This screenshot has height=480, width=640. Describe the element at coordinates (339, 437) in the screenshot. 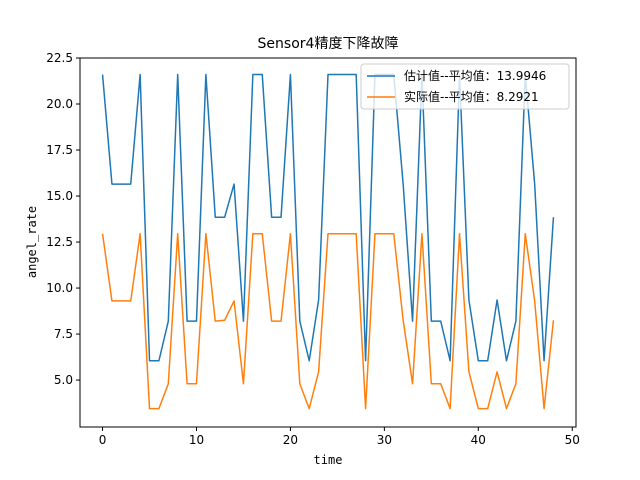

I see `x-axis: 0 10 20 30 40 50` at that location.